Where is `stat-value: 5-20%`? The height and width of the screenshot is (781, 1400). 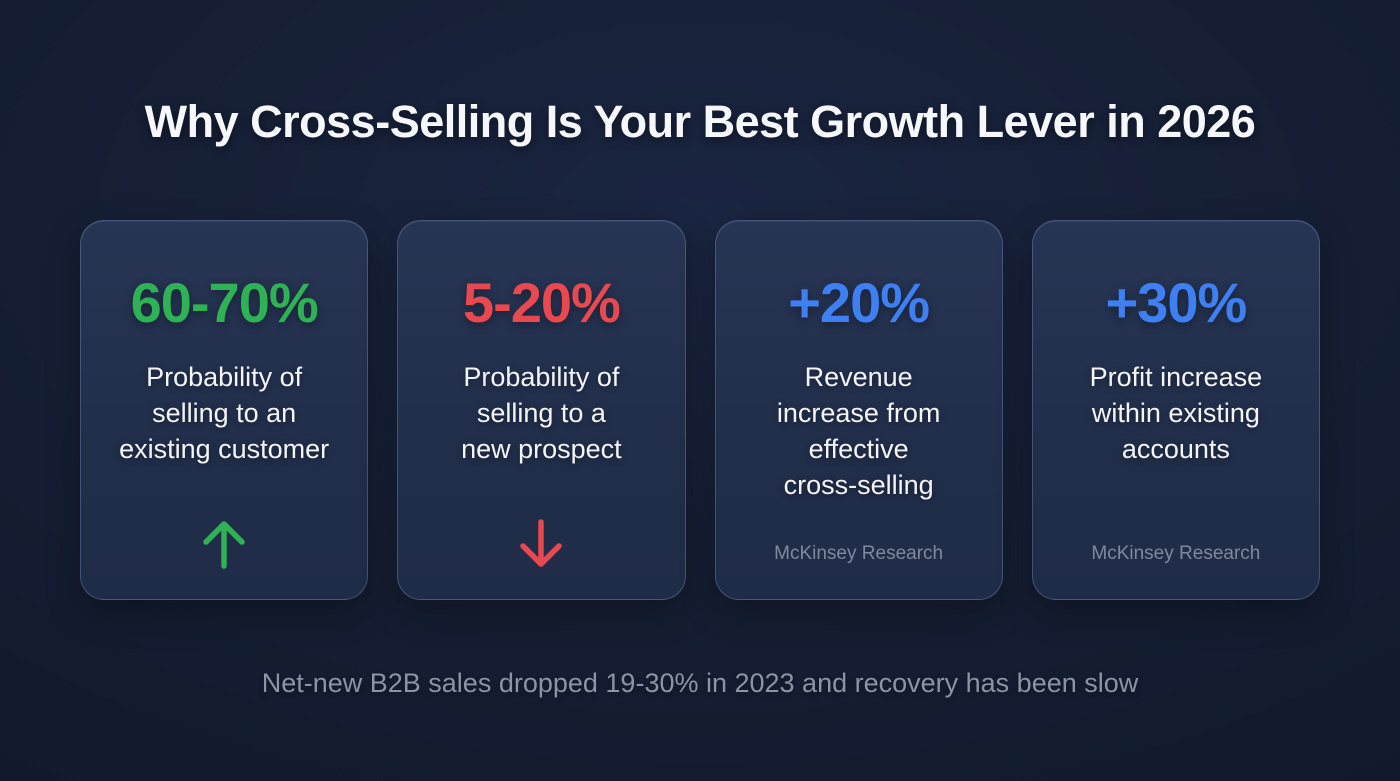 stat-value: 5-20% is located at coordinates (541, 302).